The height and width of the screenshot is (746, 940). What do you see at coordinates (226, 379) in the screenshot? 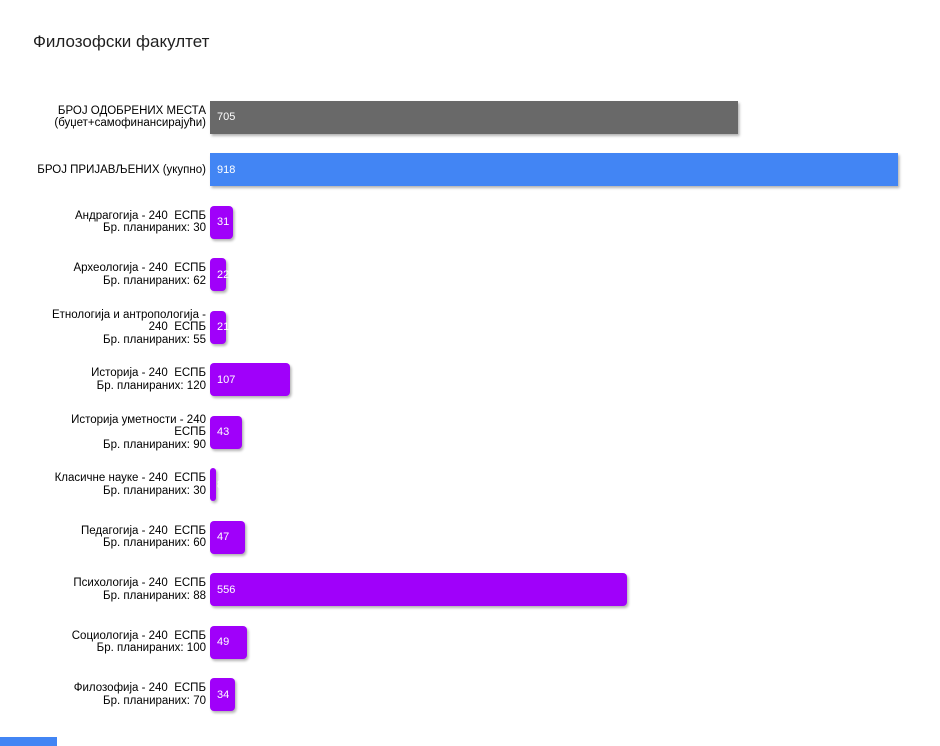
I see `bar-value-label: 107` at bounding box center [226, 379].